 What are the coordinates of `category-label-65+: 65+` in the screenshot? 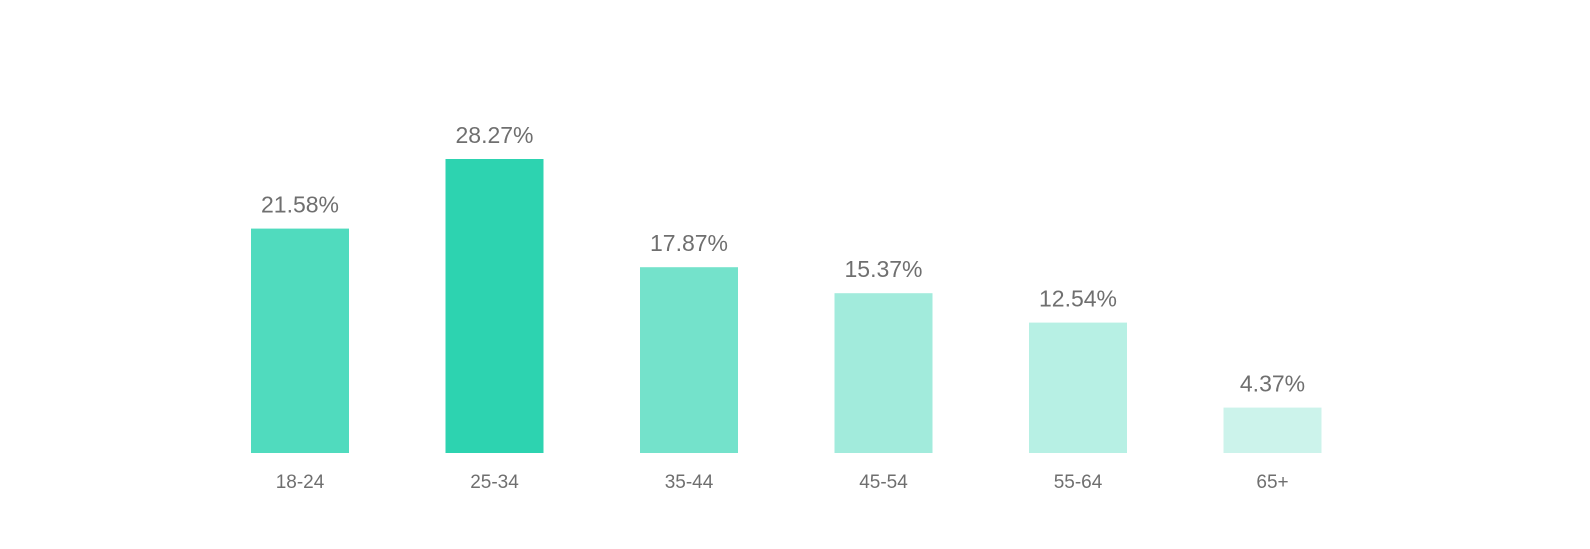 It's located at (1272, 482).